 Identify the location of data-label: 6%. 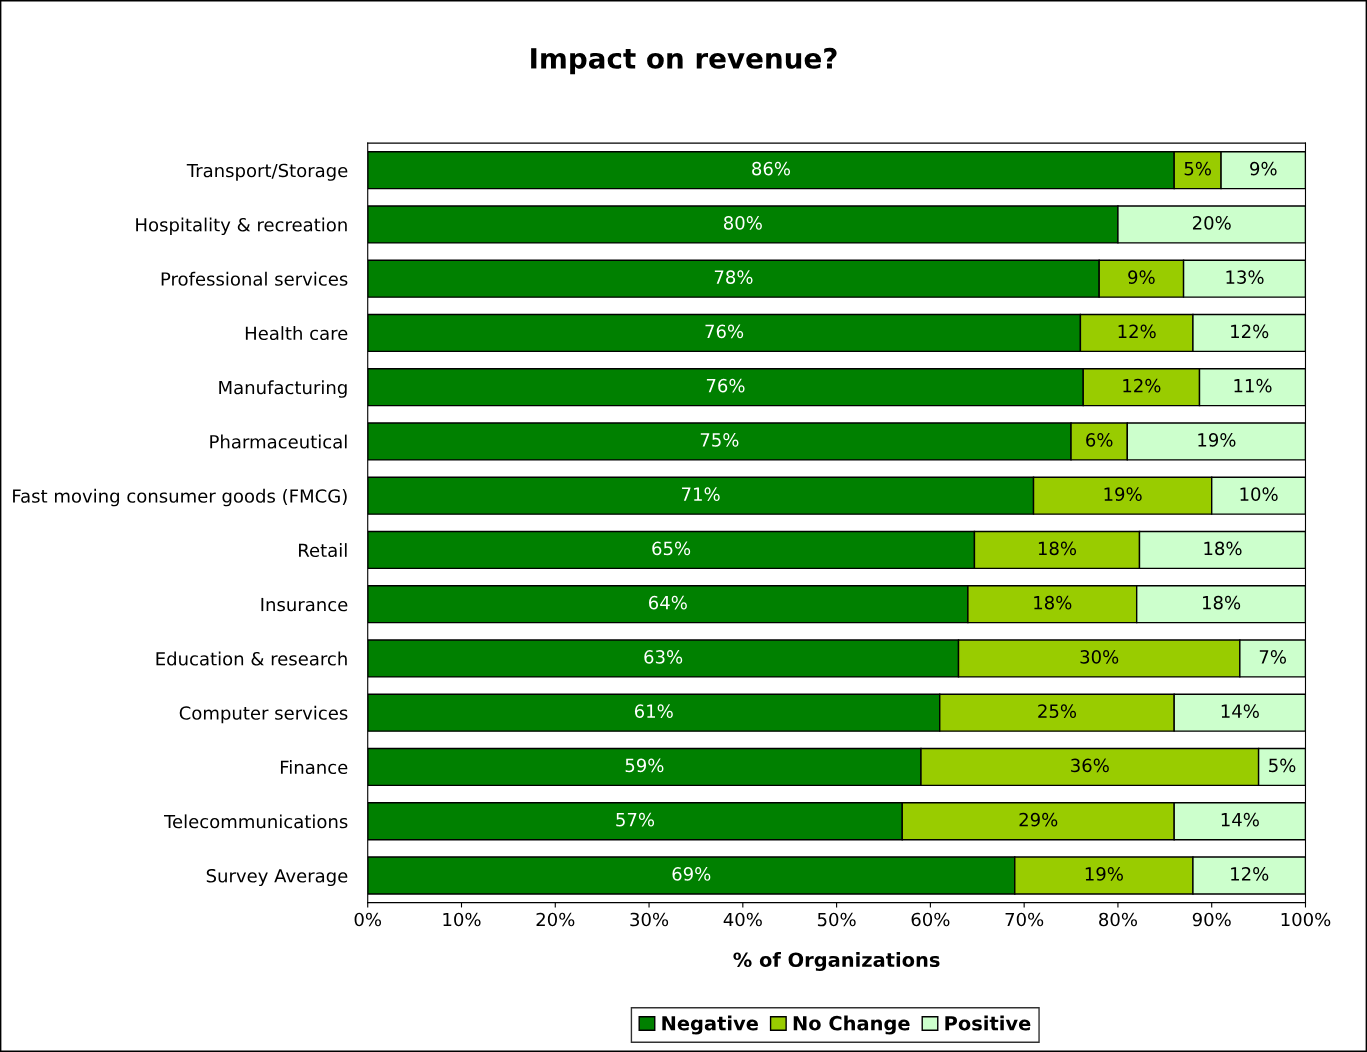
(1099, 440).